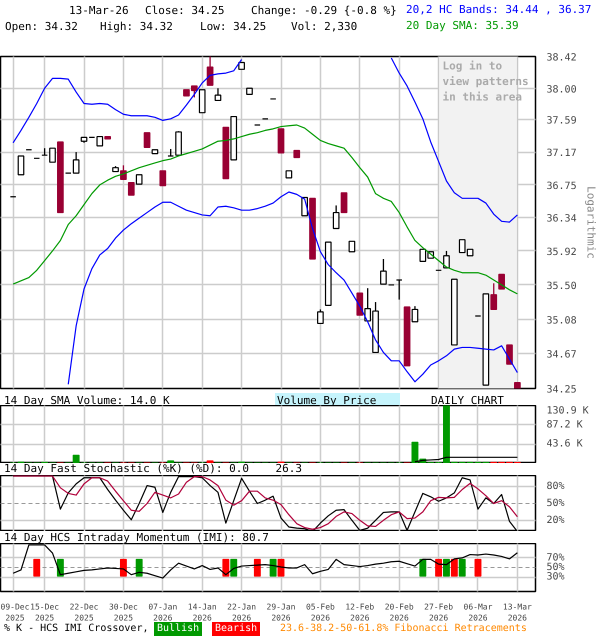 Image resolution: width=600 pixels, height=640 pixels. Describe the element at coordinates (555, 577) in the screenshot. I see `y-tick-label: 30%` at that location.